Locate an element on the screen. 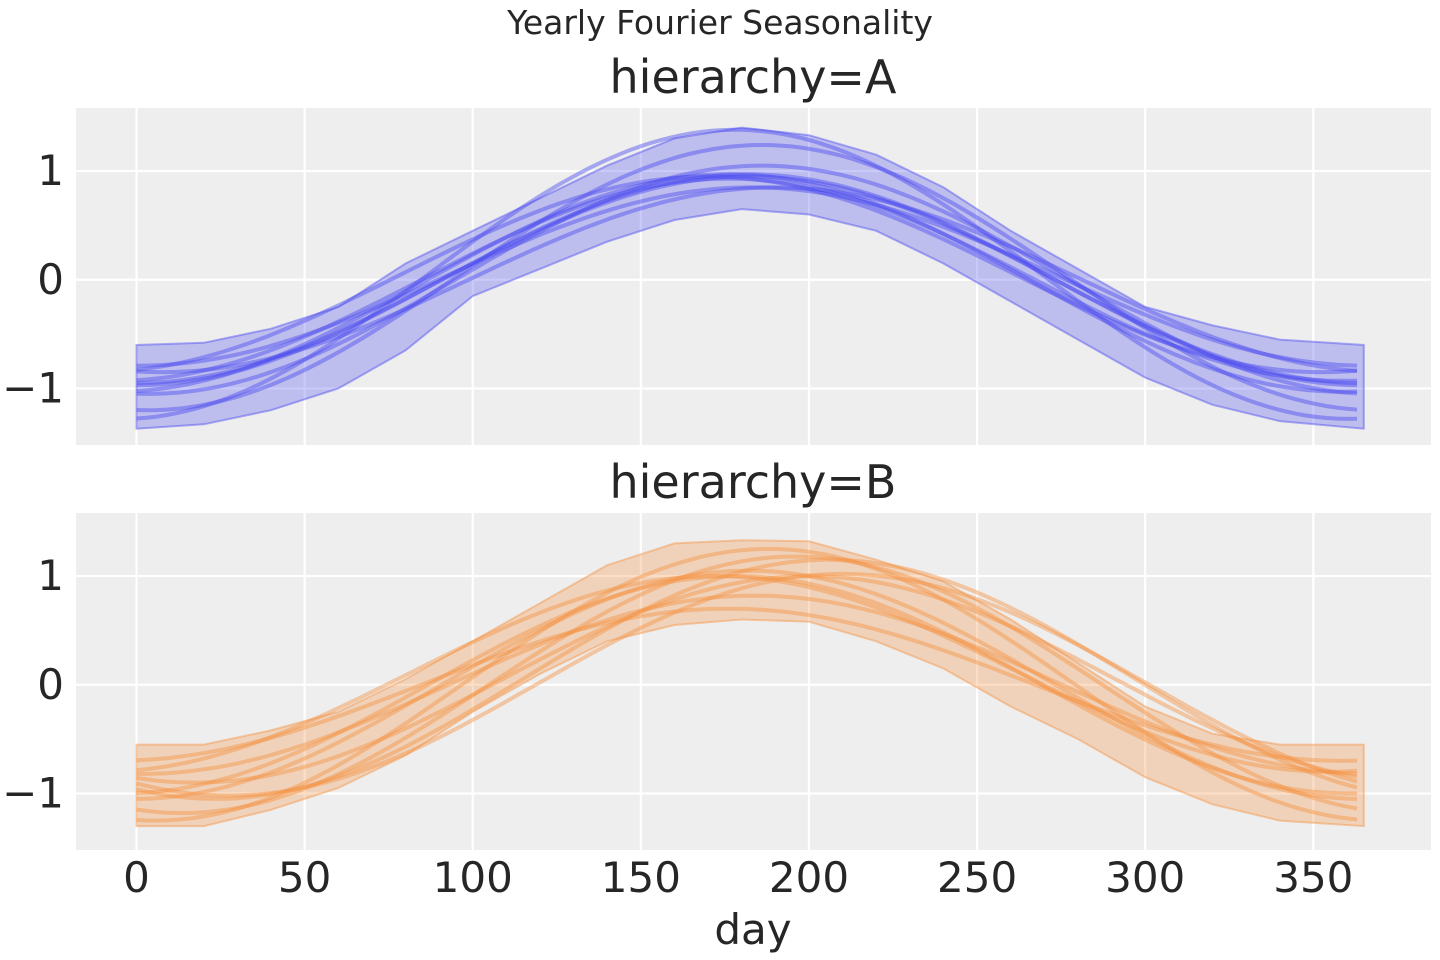  panel-b-x-ticks: 0 50 100 150 200 250 300 350 is located at coordinates (738, 877).